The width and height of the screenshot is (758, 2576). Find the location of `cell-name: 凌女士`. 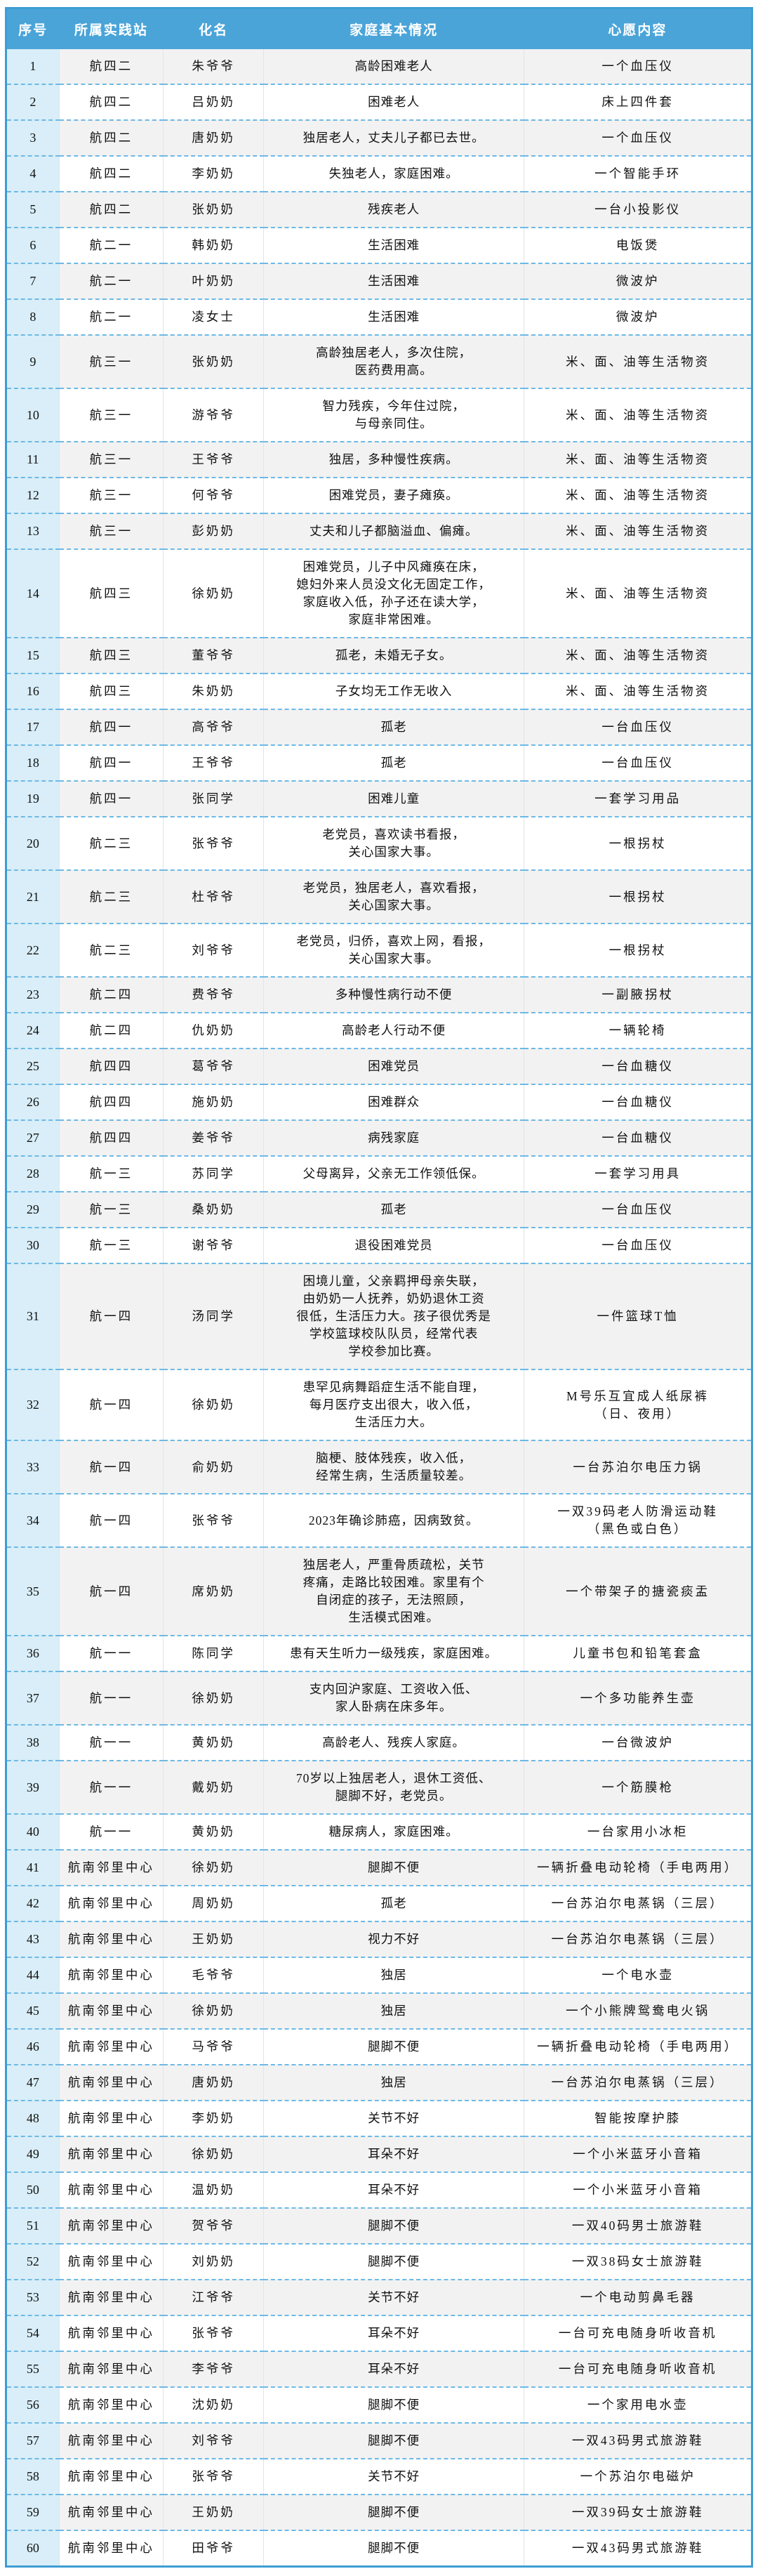

cell-name: 凌女士 is located at coordinates (213, 316).